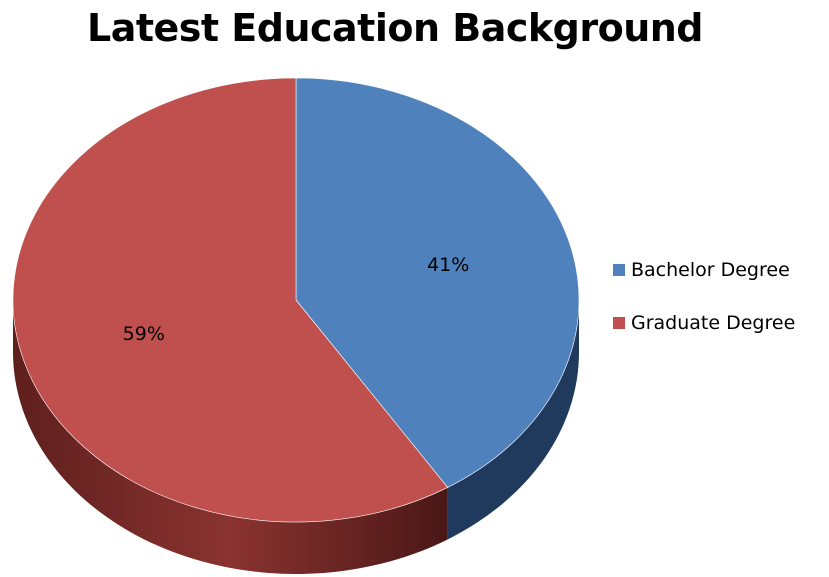  What do you see at coordinates (713, 322) in the screenshot?
I see `legend-label-graduate: Graduate Degree` at bounding box center [713, 322].